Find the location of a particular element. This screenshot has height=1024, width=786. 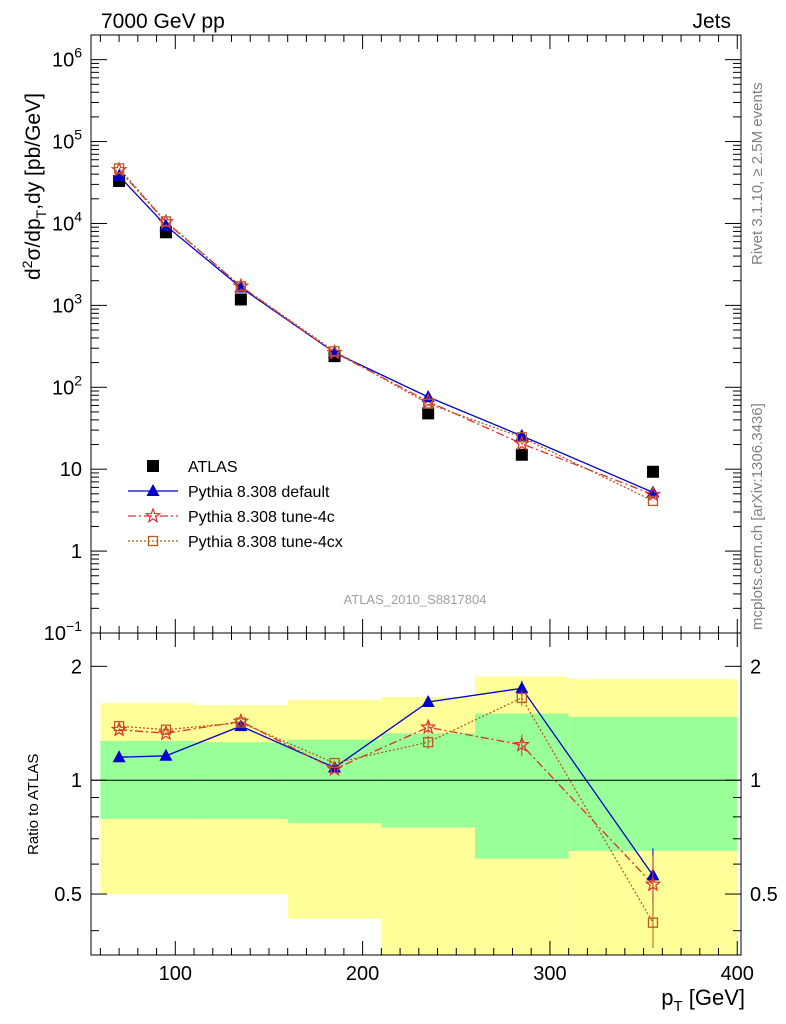

ratio-y-tick-label-right: 1 is located at coordinates (755, 781).